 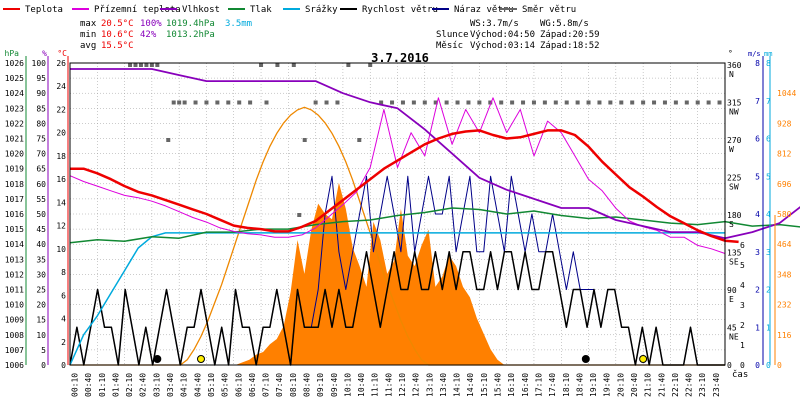 What do you see at coordinates (201, 359) in the screenshot?
I see `marker-sun-rise` at bounding box center [201, 359].